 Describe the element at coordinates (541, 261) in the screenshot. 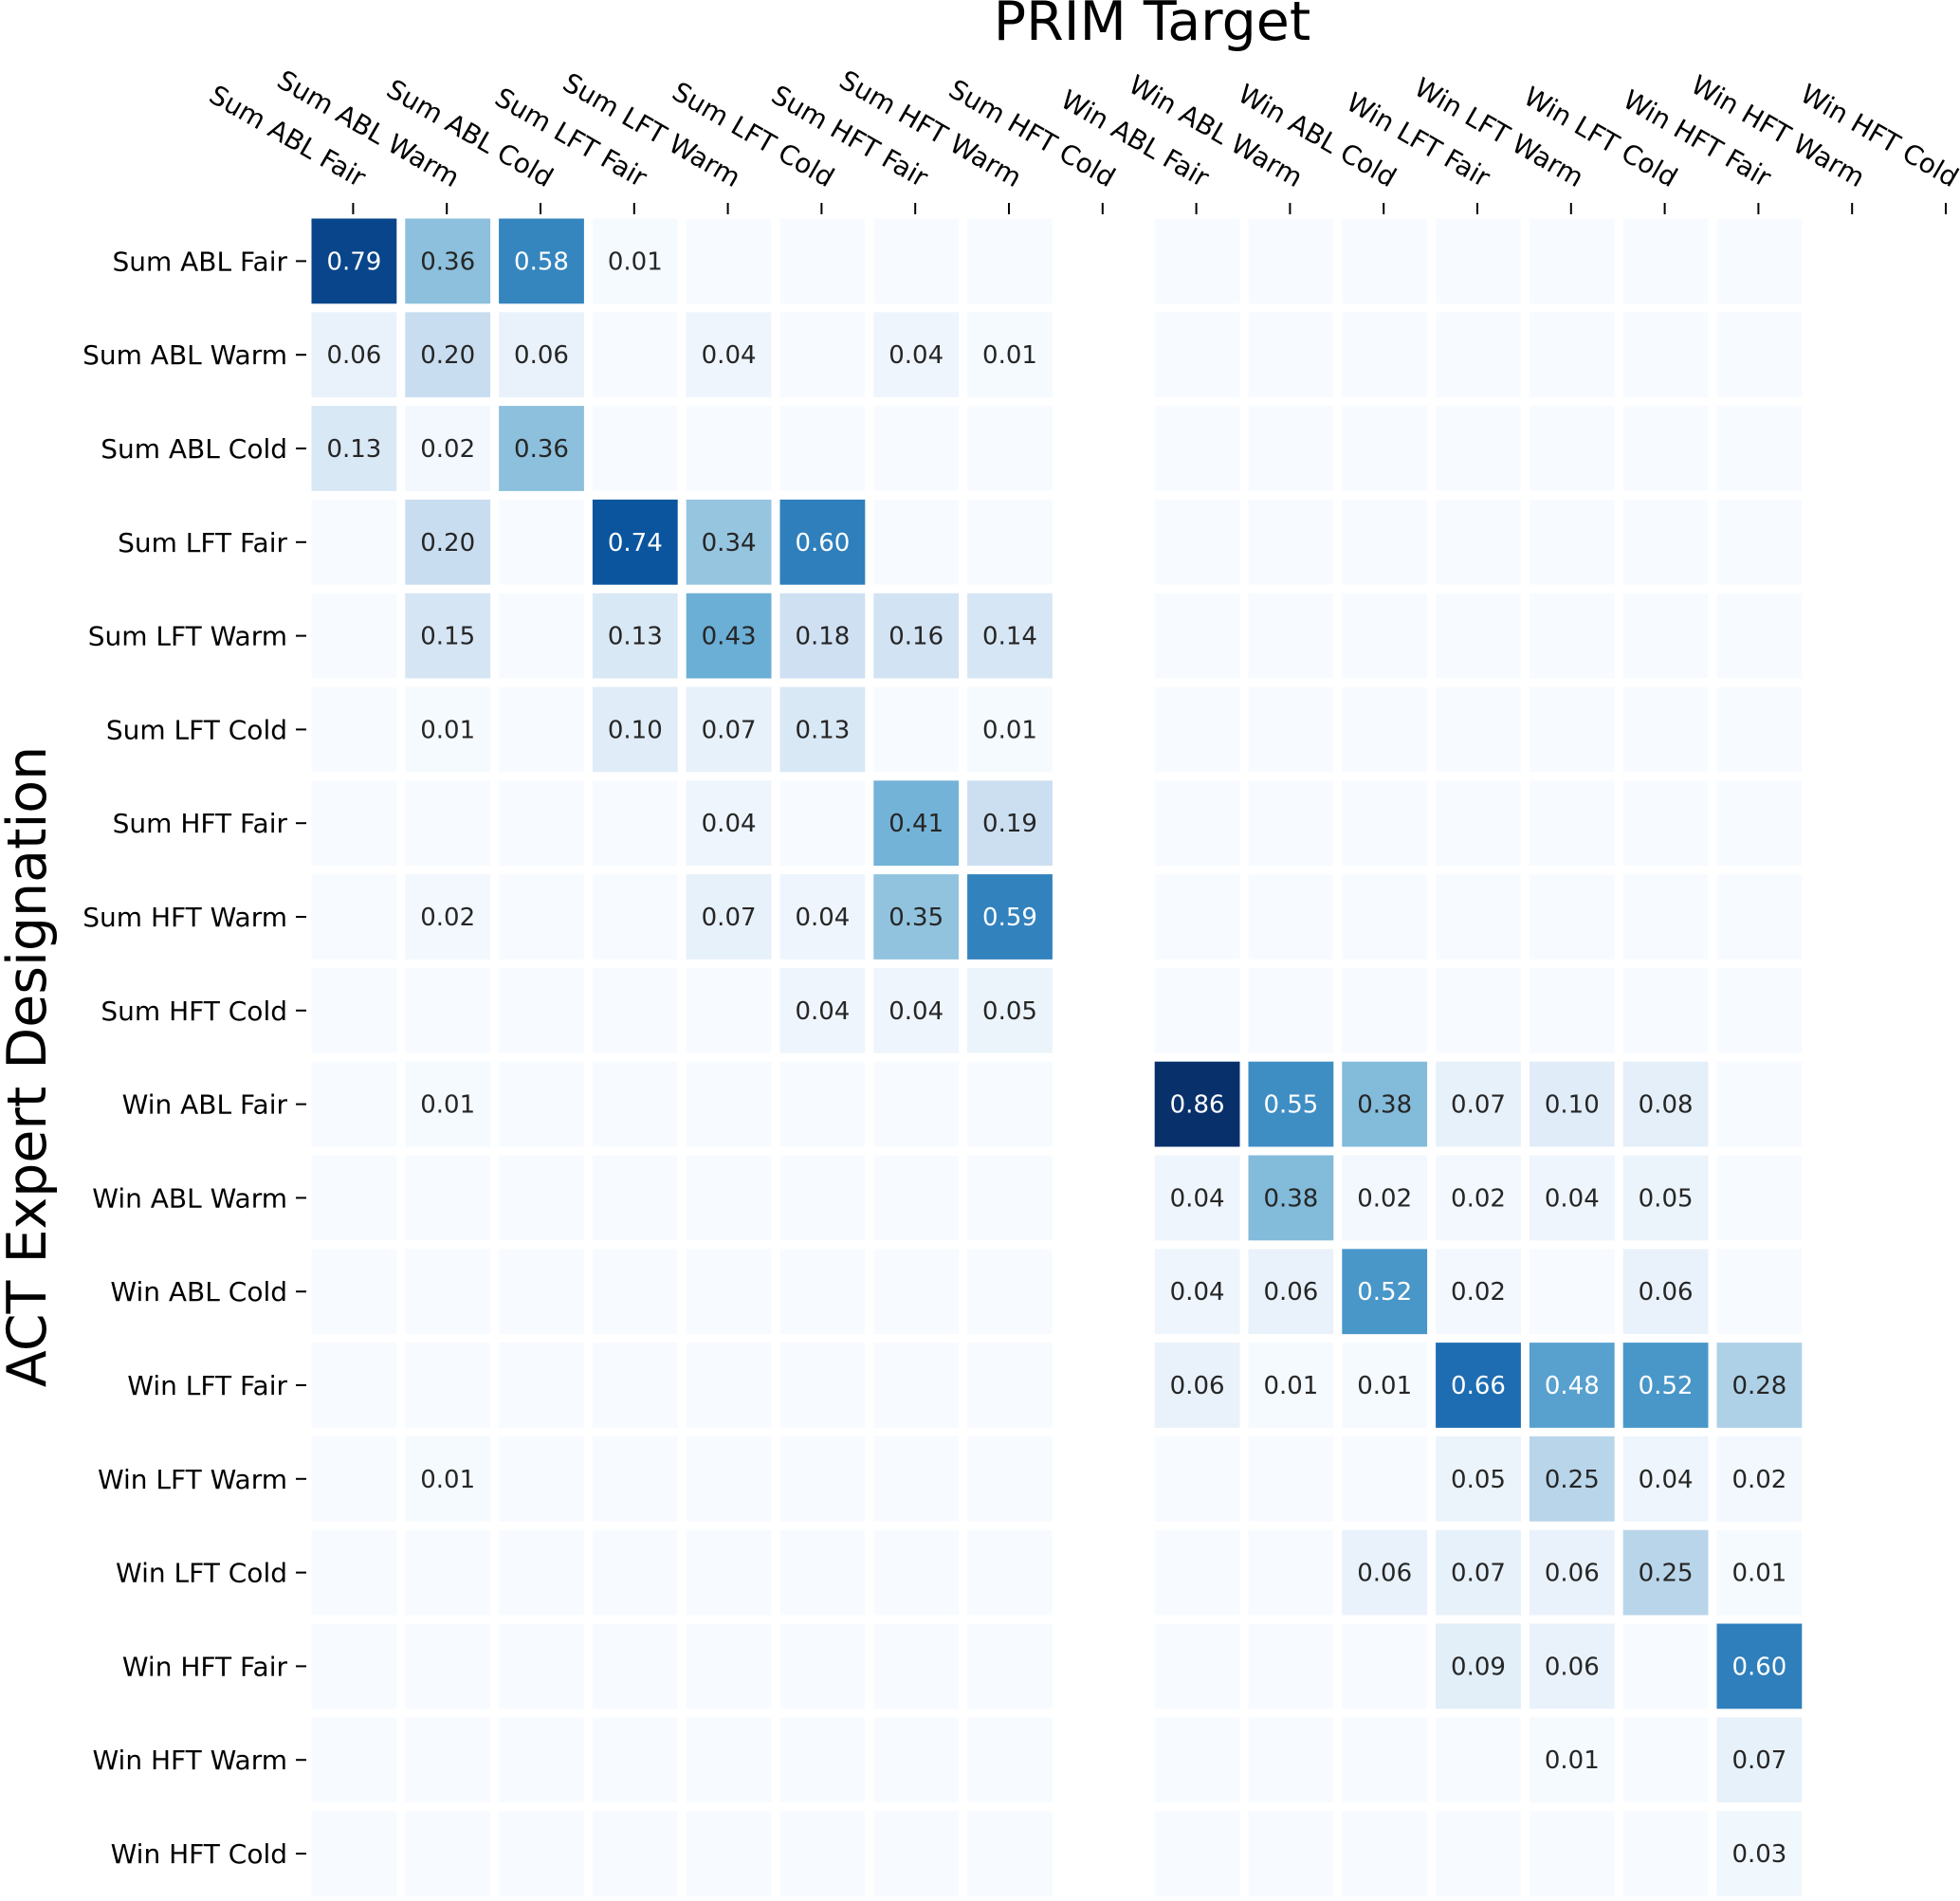

I see `cell-value-label: 0.58` at that location.